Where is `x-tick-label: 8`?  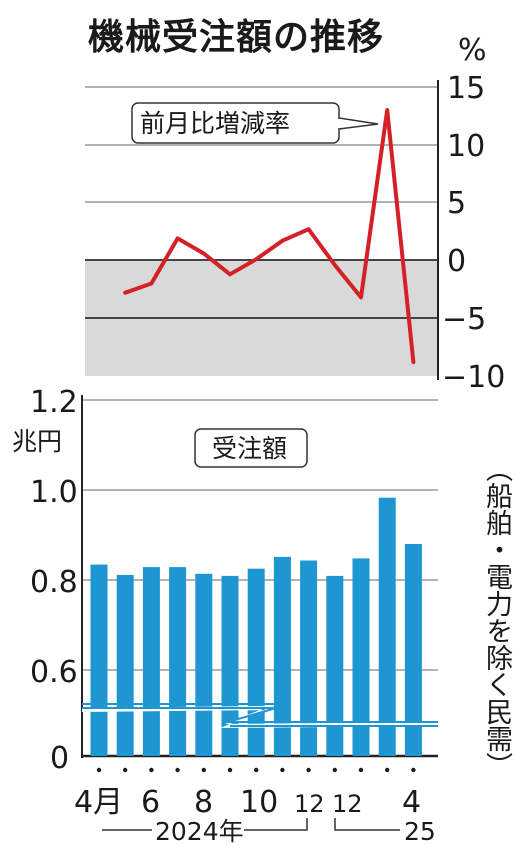 x-tick-label: 8 is located at coordinates (203, 802).